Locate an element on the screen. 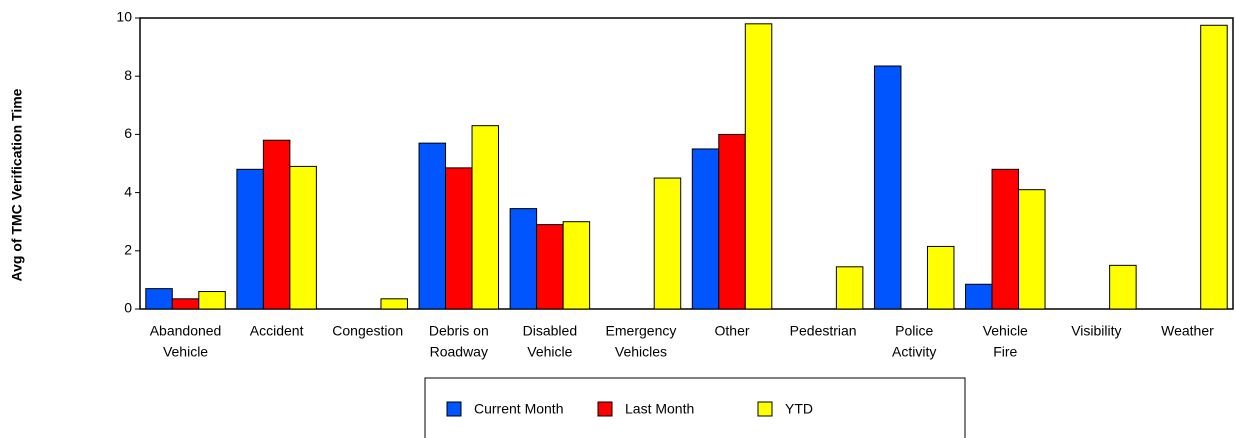 The width and height of the screenshot is (1235, 438). legend-box is located at coordinates (695, 407).